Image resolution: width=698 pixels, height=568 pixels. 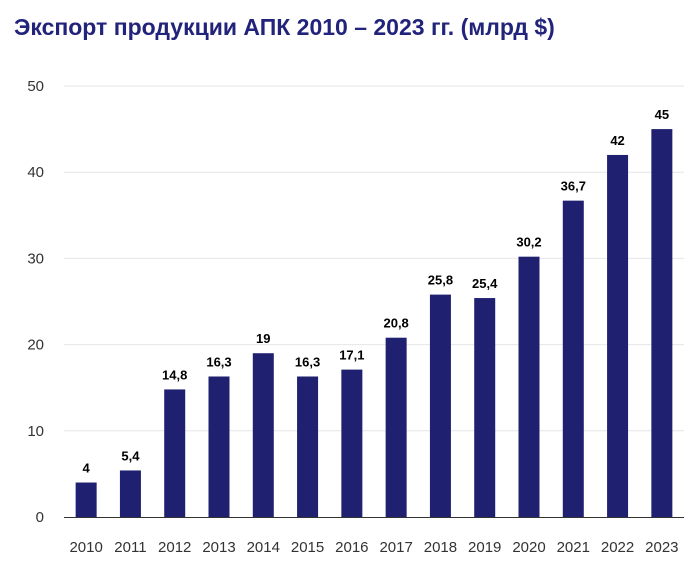 I want to click on x-tick-label: 2021, so click(x=573, y=547).